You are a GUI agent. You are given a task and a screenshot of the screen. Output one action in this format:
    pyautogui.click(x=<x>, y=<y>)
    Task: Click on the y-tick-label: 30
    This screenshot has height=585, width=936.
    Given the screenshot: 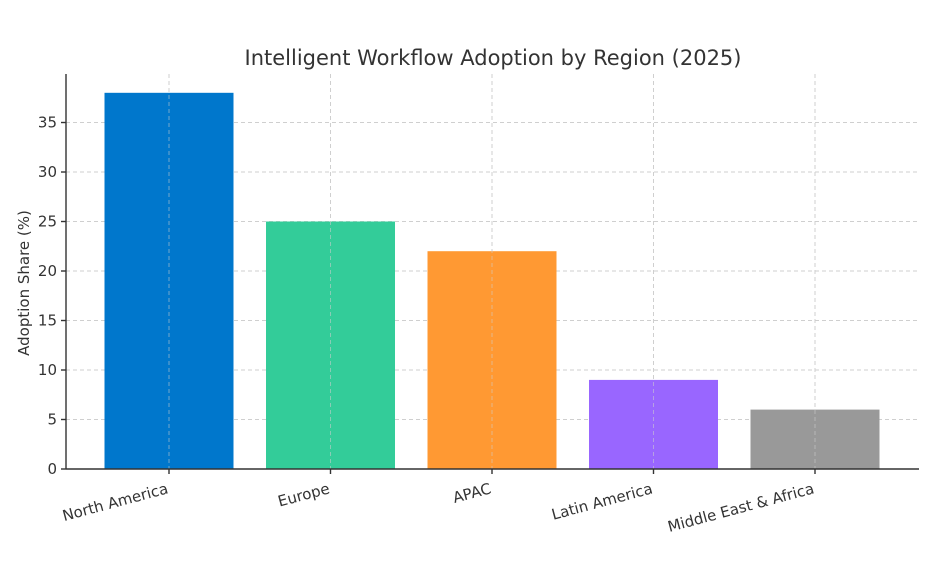 What is the action you would take?
    pyautogui.click(x=47, y=172)
    